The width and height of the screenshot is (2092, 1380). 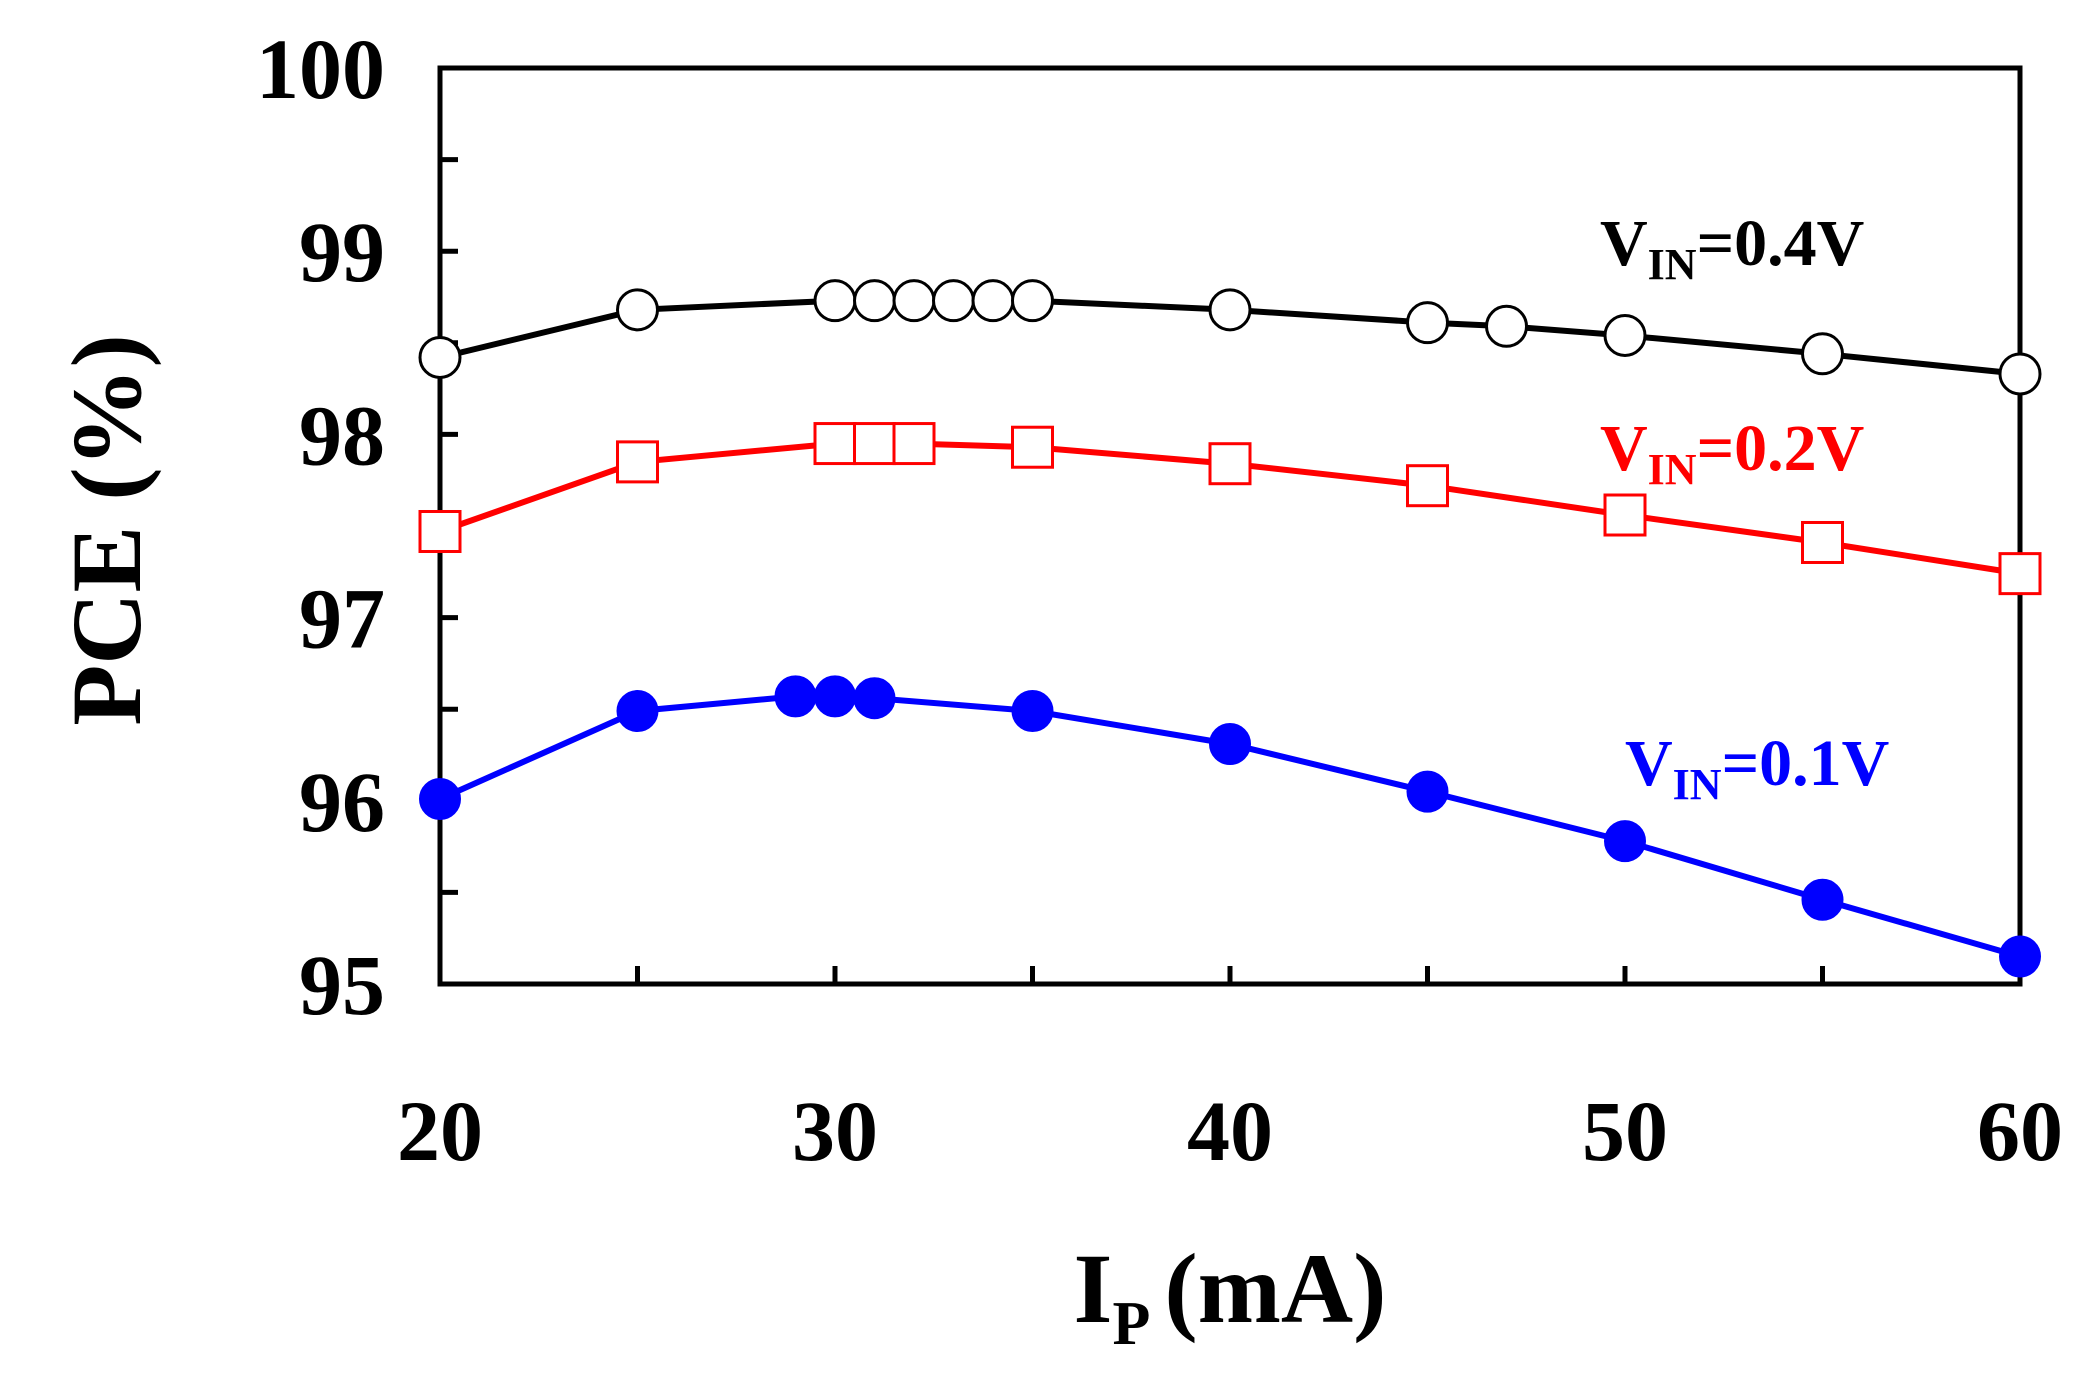 What do you see at coordinates (1230, 509) in the screenshot?
I see `series-VIN=0.2V` at bounding box center [1230, 509].